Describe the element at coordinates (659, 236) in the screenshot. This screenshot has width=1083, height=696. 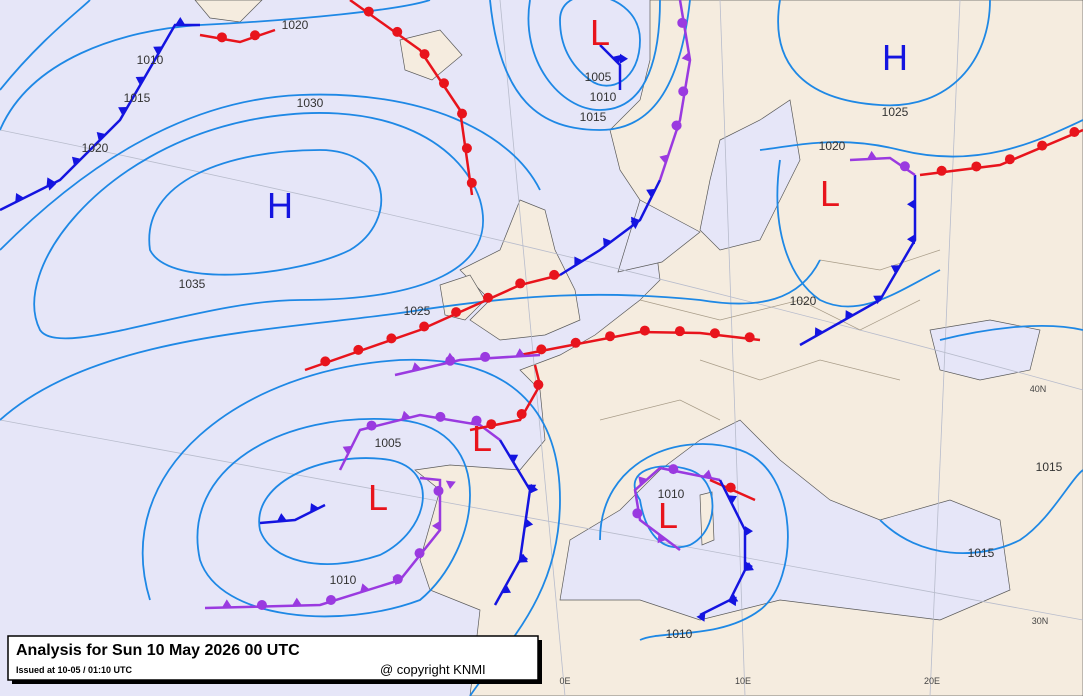
I see `skagerrak` at that location.